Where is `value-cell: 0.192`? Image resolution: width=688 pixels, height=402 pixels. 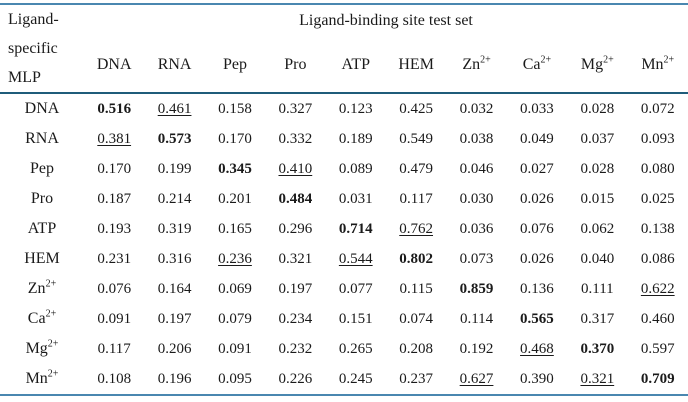 value-cell: 0.192 is located at coordinates (476, 348).